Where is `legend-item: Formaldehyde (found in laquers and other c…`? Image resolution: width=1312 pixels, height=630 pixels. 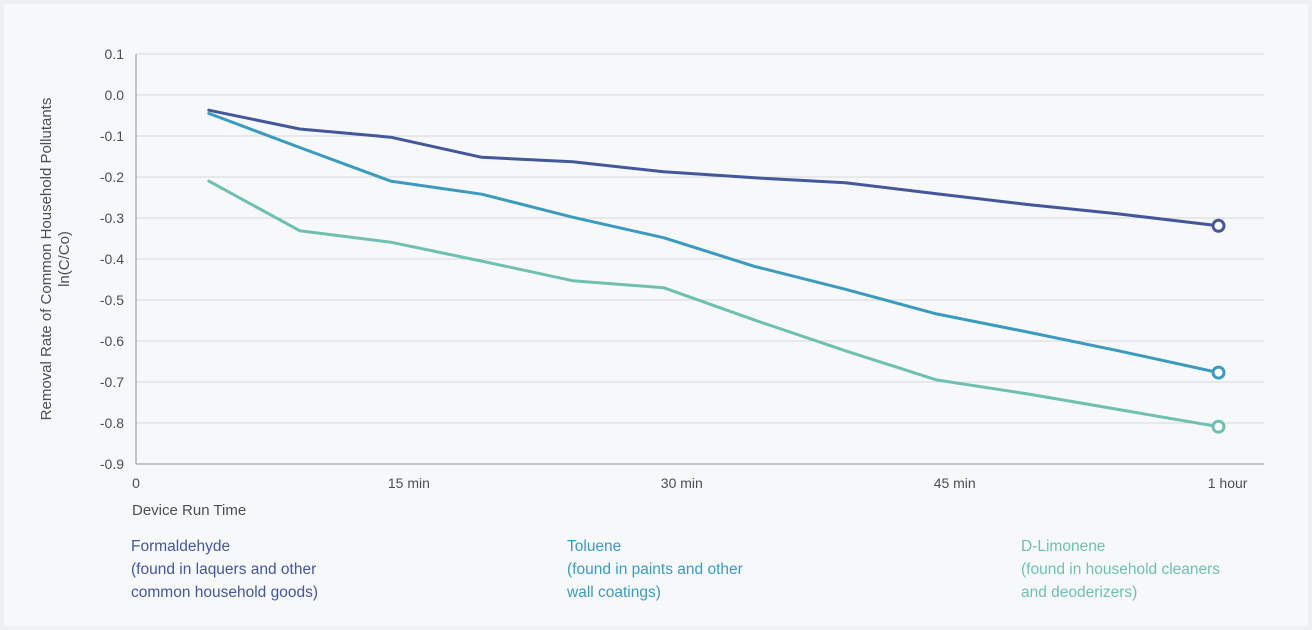 legend-item: Formaldehyde (found in laquers and other c… is located at coordinates (224, 569).